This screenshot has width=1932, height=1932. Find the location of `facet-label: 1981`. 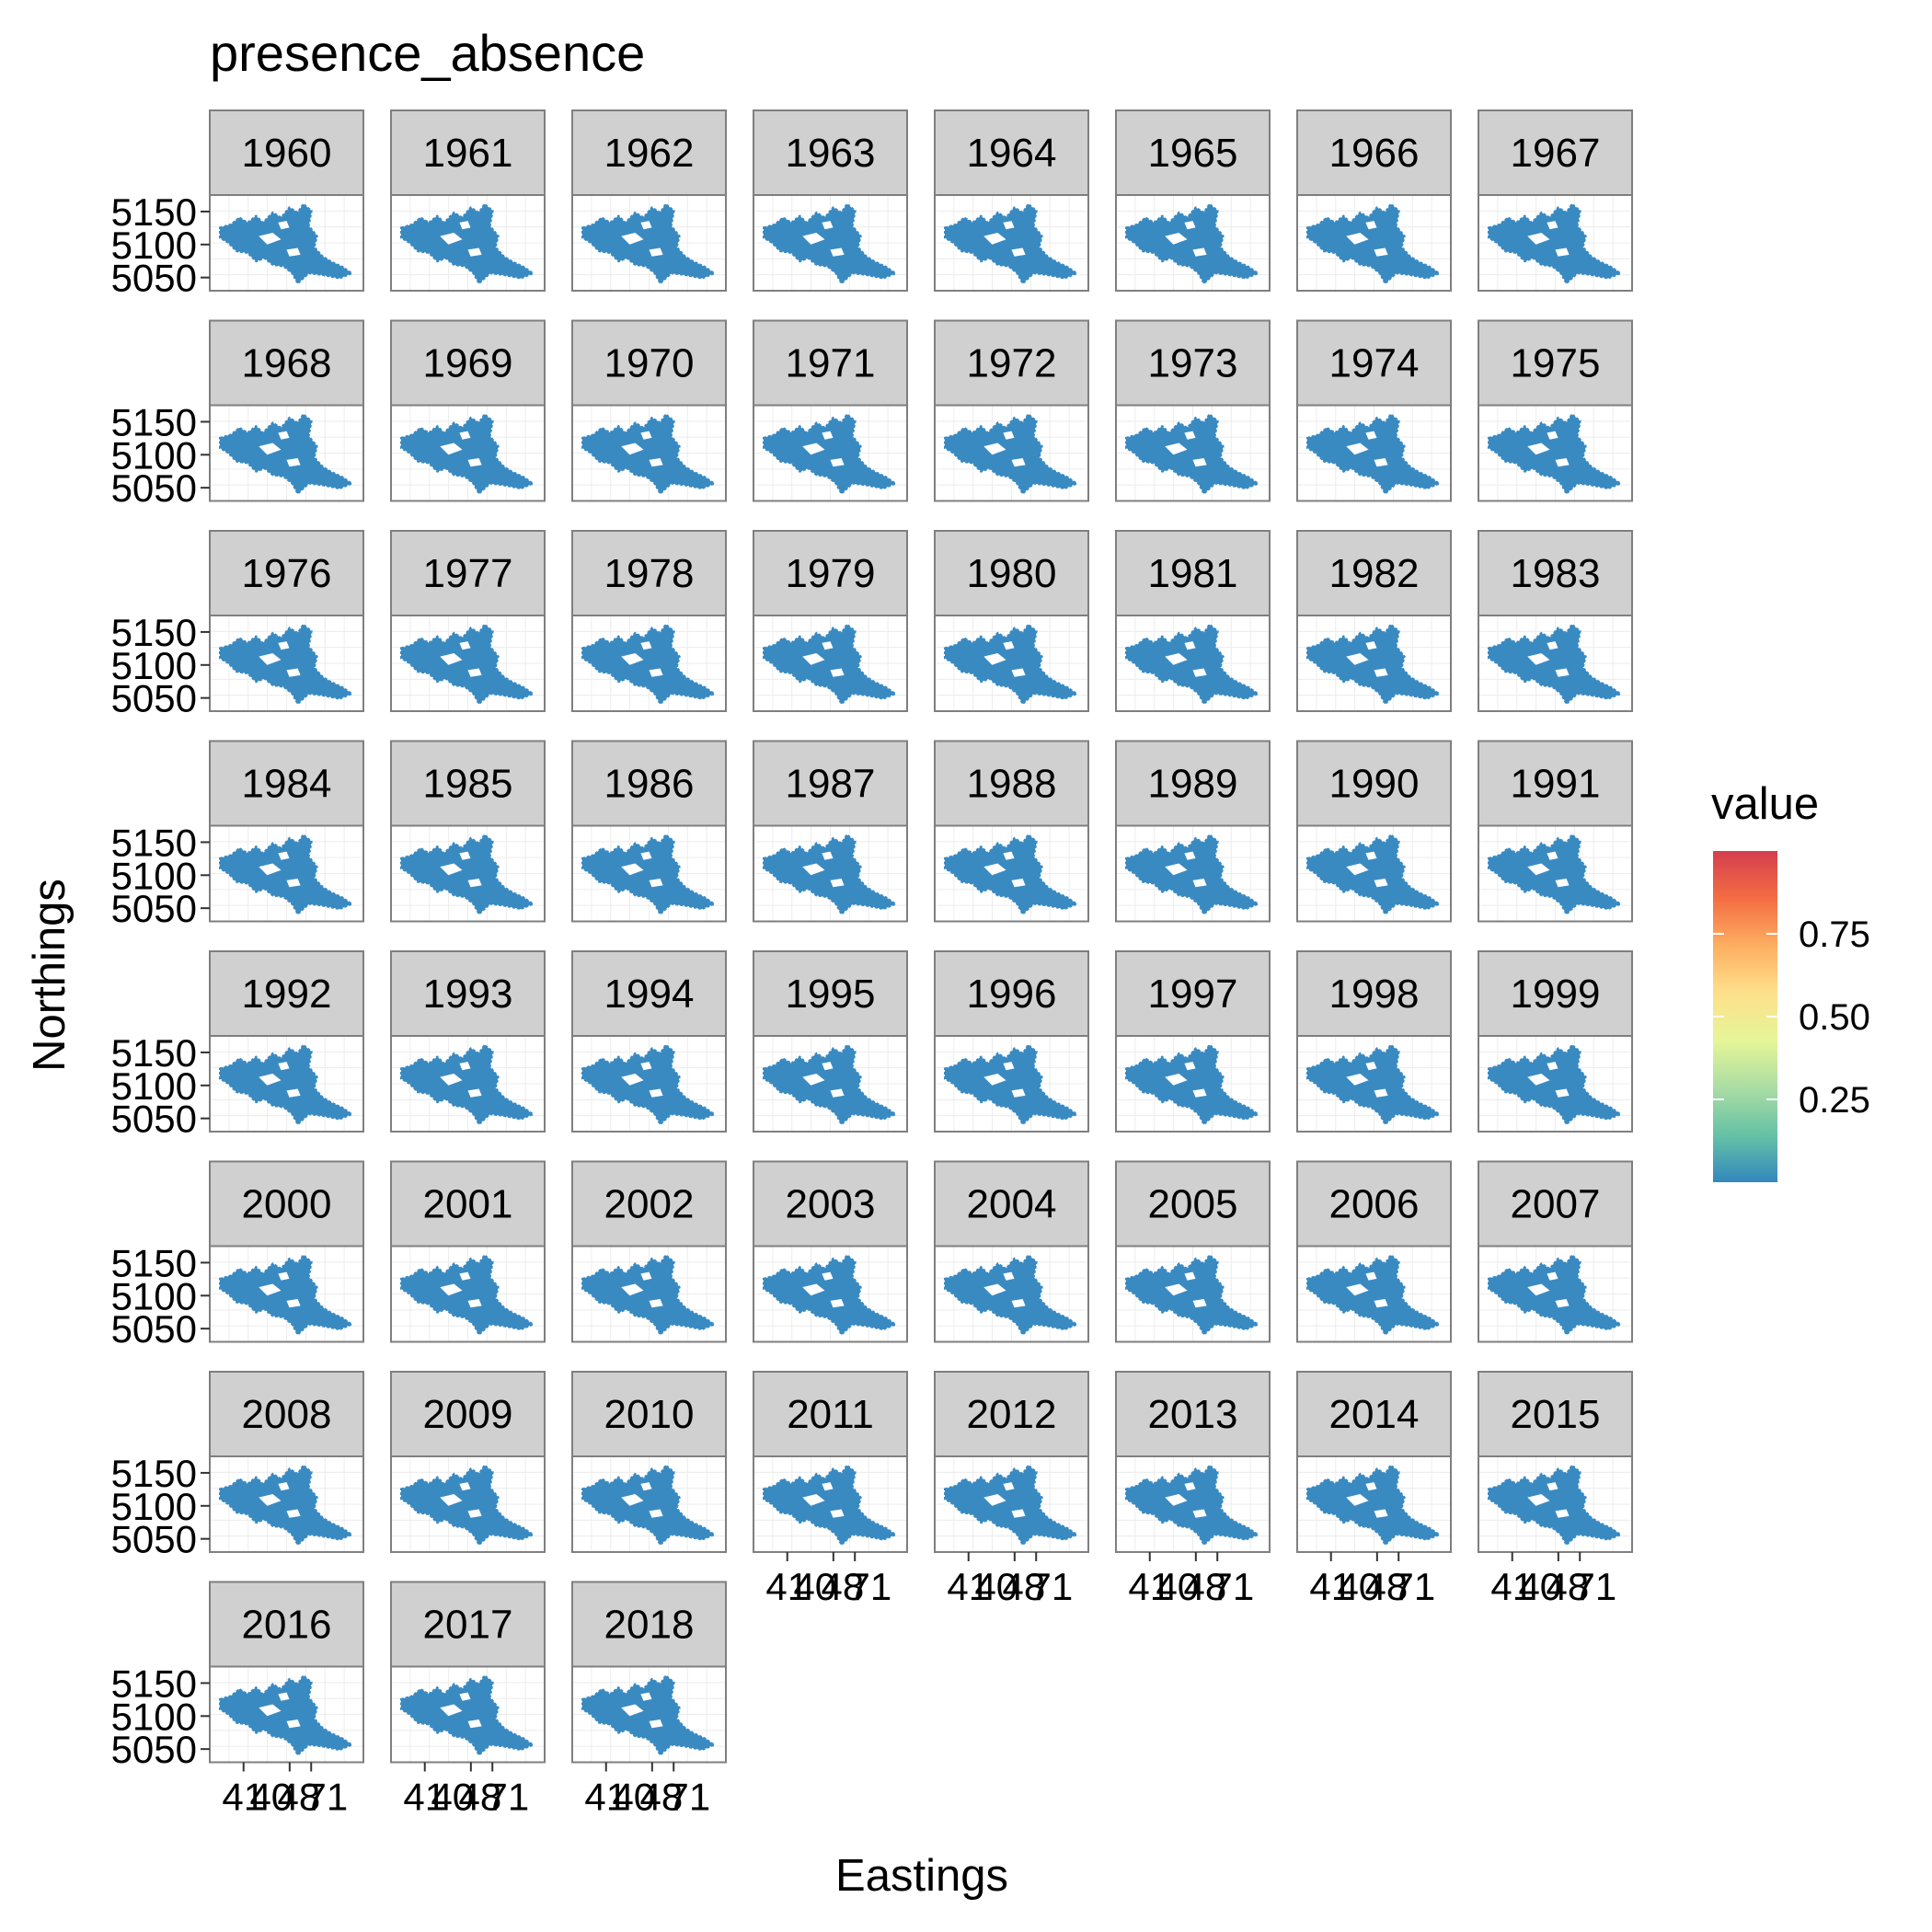

facet-label: 1981 is located at coordinates (1193, 573).